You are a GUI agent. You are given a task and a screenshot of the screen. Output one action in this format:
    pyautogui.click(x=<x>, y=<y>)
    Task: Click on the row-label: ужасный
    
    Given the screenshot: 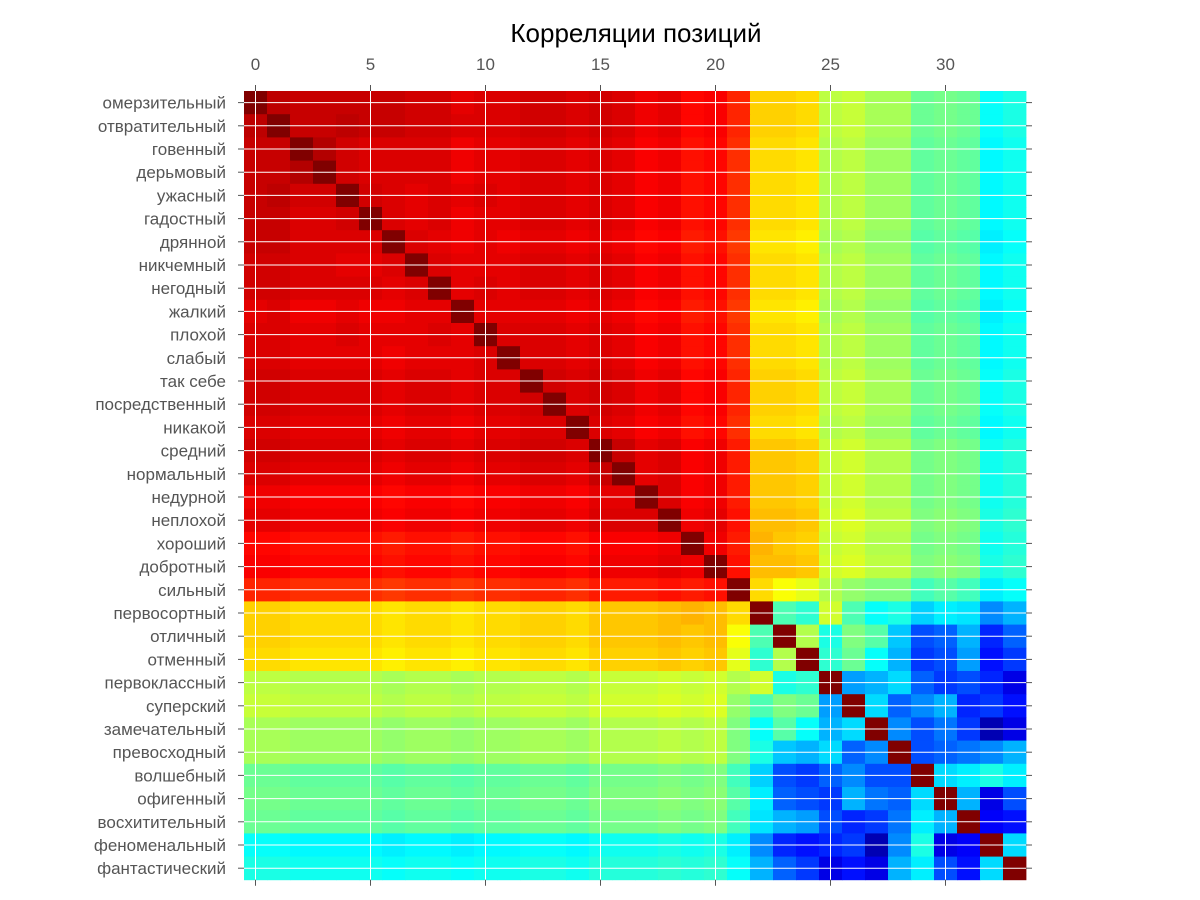 What is the action you would take?
    pyautogui.click(x=191, y=195)
    